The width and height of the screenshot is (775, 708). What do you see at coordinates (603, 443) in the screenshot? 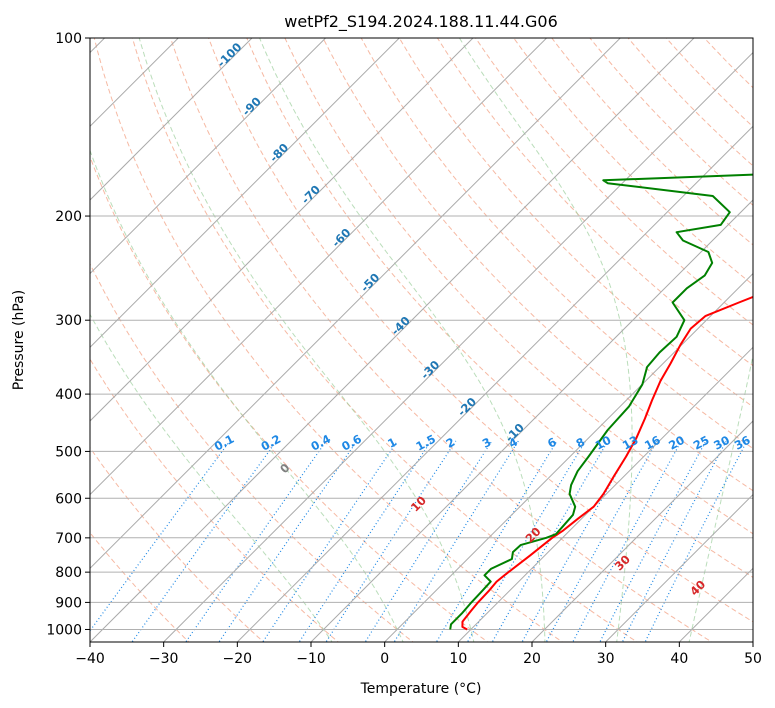
I see `mixing-ratio-label: 10` at bounding box center [603, 443].